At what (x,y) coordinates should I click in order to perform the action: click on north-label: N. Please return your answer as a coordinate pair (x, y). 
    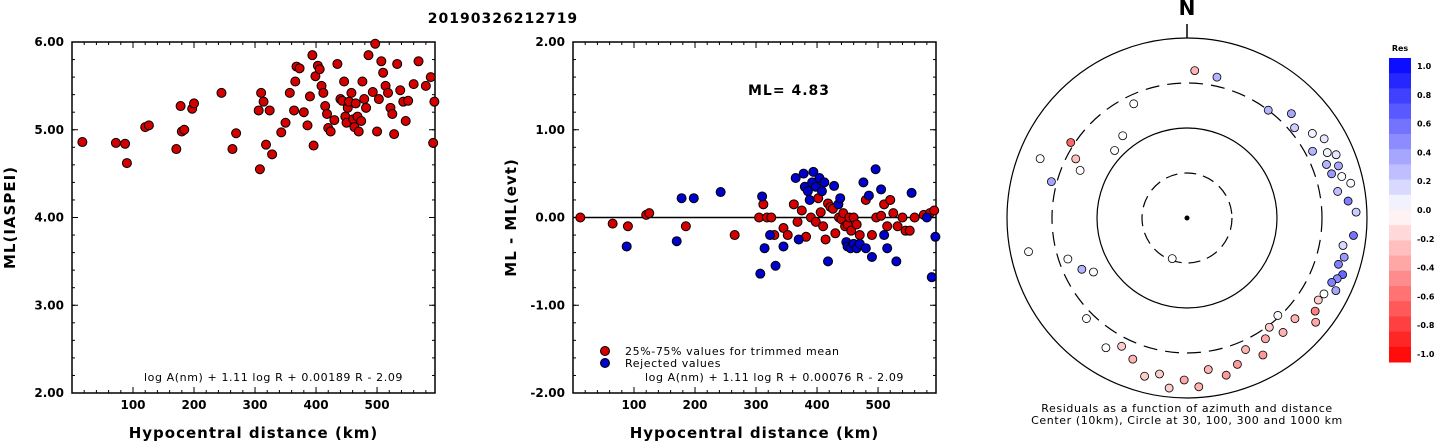
    Looking at the image, I should click on (1187, 10).